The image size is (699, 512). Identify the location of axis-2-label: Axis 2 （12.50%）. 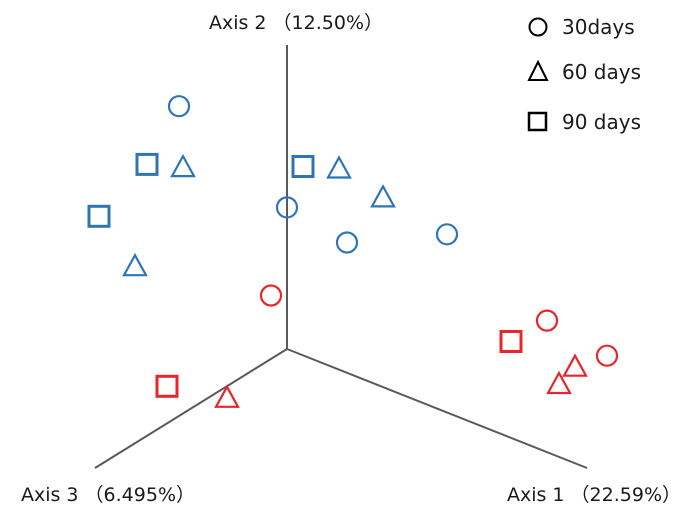
(296, 23).